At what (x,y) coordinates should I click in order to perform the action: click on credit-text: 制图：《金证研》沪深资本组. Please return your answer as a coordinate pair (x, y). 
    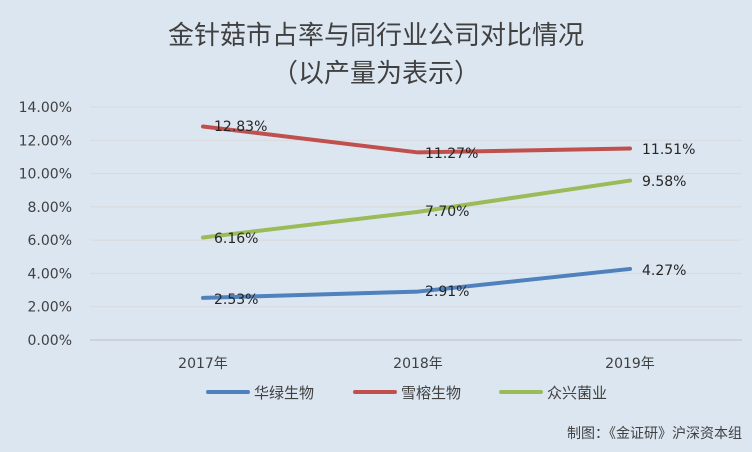
    Looking at the image, I should click on (654, 434).